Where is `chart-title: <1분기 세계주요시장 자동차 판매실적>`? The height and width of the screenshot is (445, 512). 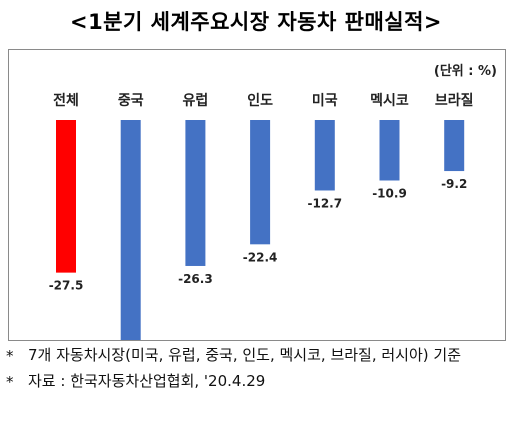
chart-title: <1분기 세계주요시장 자동차 판매실적> is located at coordinates (256, 22).